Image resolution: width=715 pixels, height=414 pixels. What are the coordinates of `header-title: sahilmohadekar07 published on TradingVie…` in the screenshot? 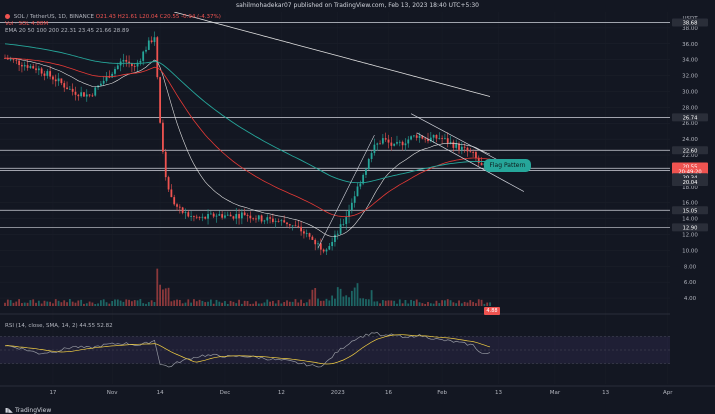 It's located at (357, 5).